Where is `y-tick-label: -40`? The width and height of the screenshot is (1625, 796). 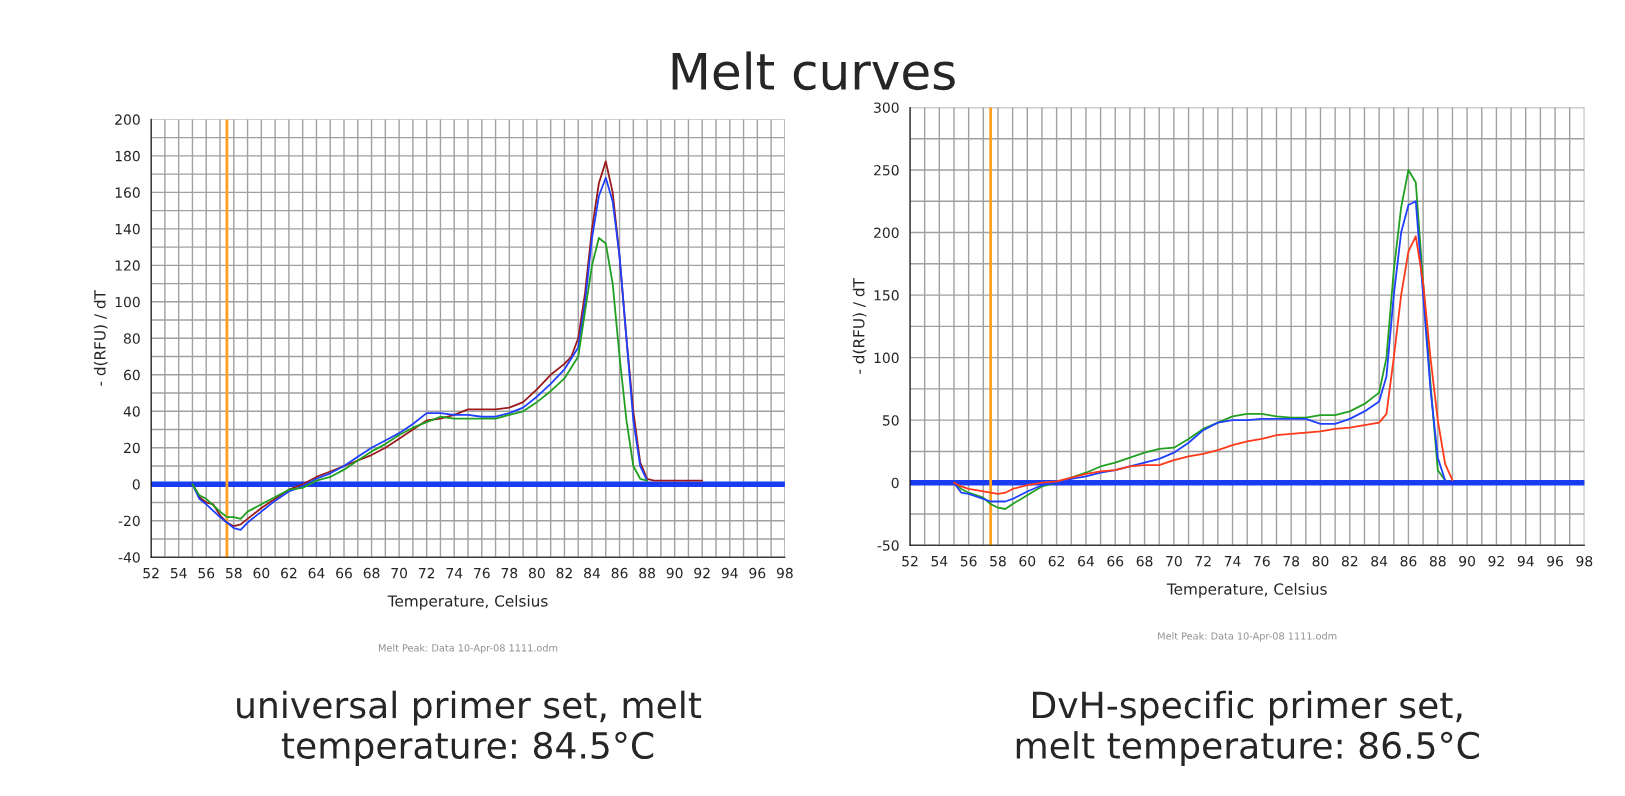 y-tick-label: -40 is located at coordinates (129, 557).